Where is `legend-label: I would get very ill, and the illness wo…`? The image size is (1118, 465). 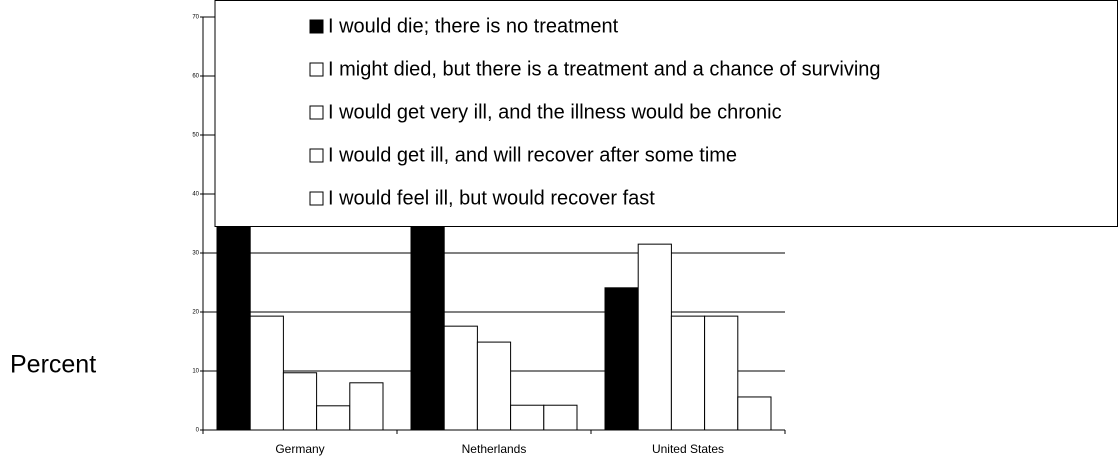 legend-label: I would get very ill, and the illness wo… is located at coordinates (555, 112).